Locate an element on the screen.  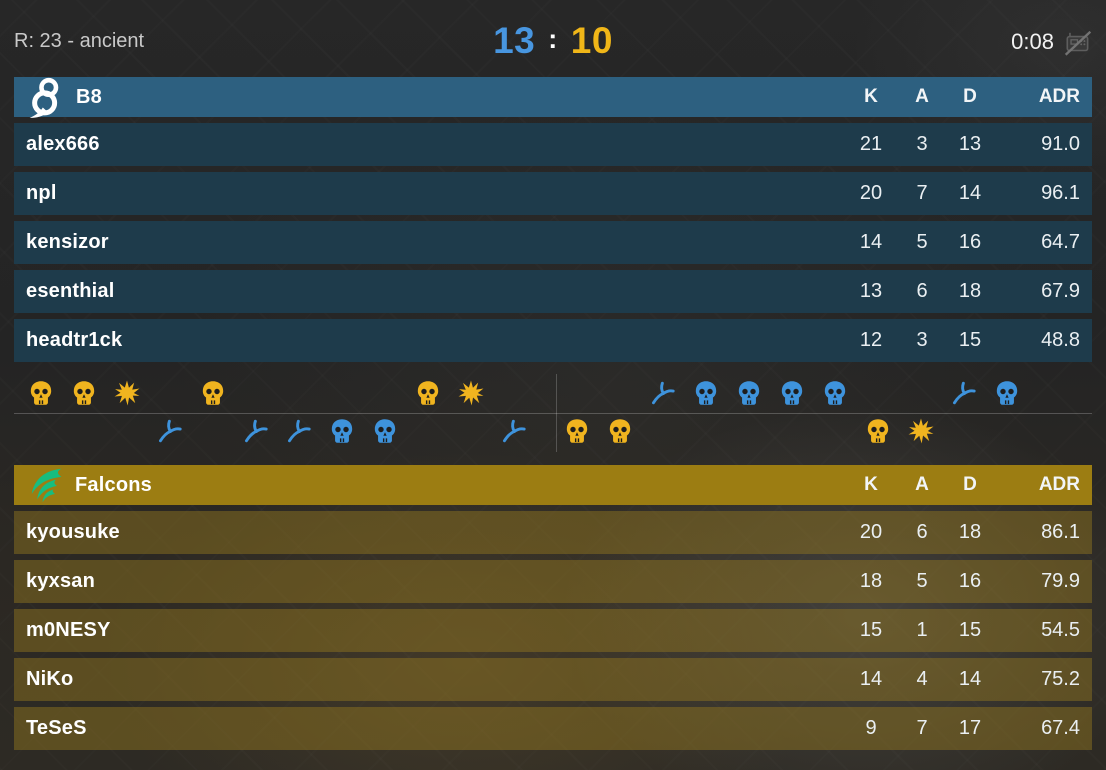
player-row: kensizor 14 5 16 64.7 is located at coordinates (553, 242).